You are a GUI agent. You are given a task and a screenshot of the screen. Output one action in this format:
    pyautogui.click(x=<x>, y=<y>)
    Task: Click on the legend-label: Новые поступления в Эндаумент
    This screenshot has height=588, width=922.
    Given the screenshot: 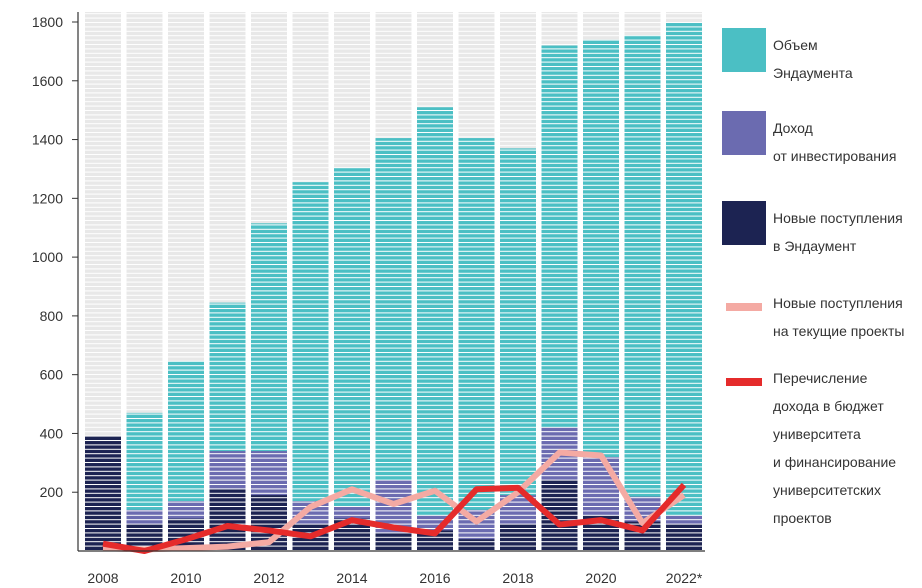 What is the action you would take?
    pyautogui.click(x=838, y=232)
    